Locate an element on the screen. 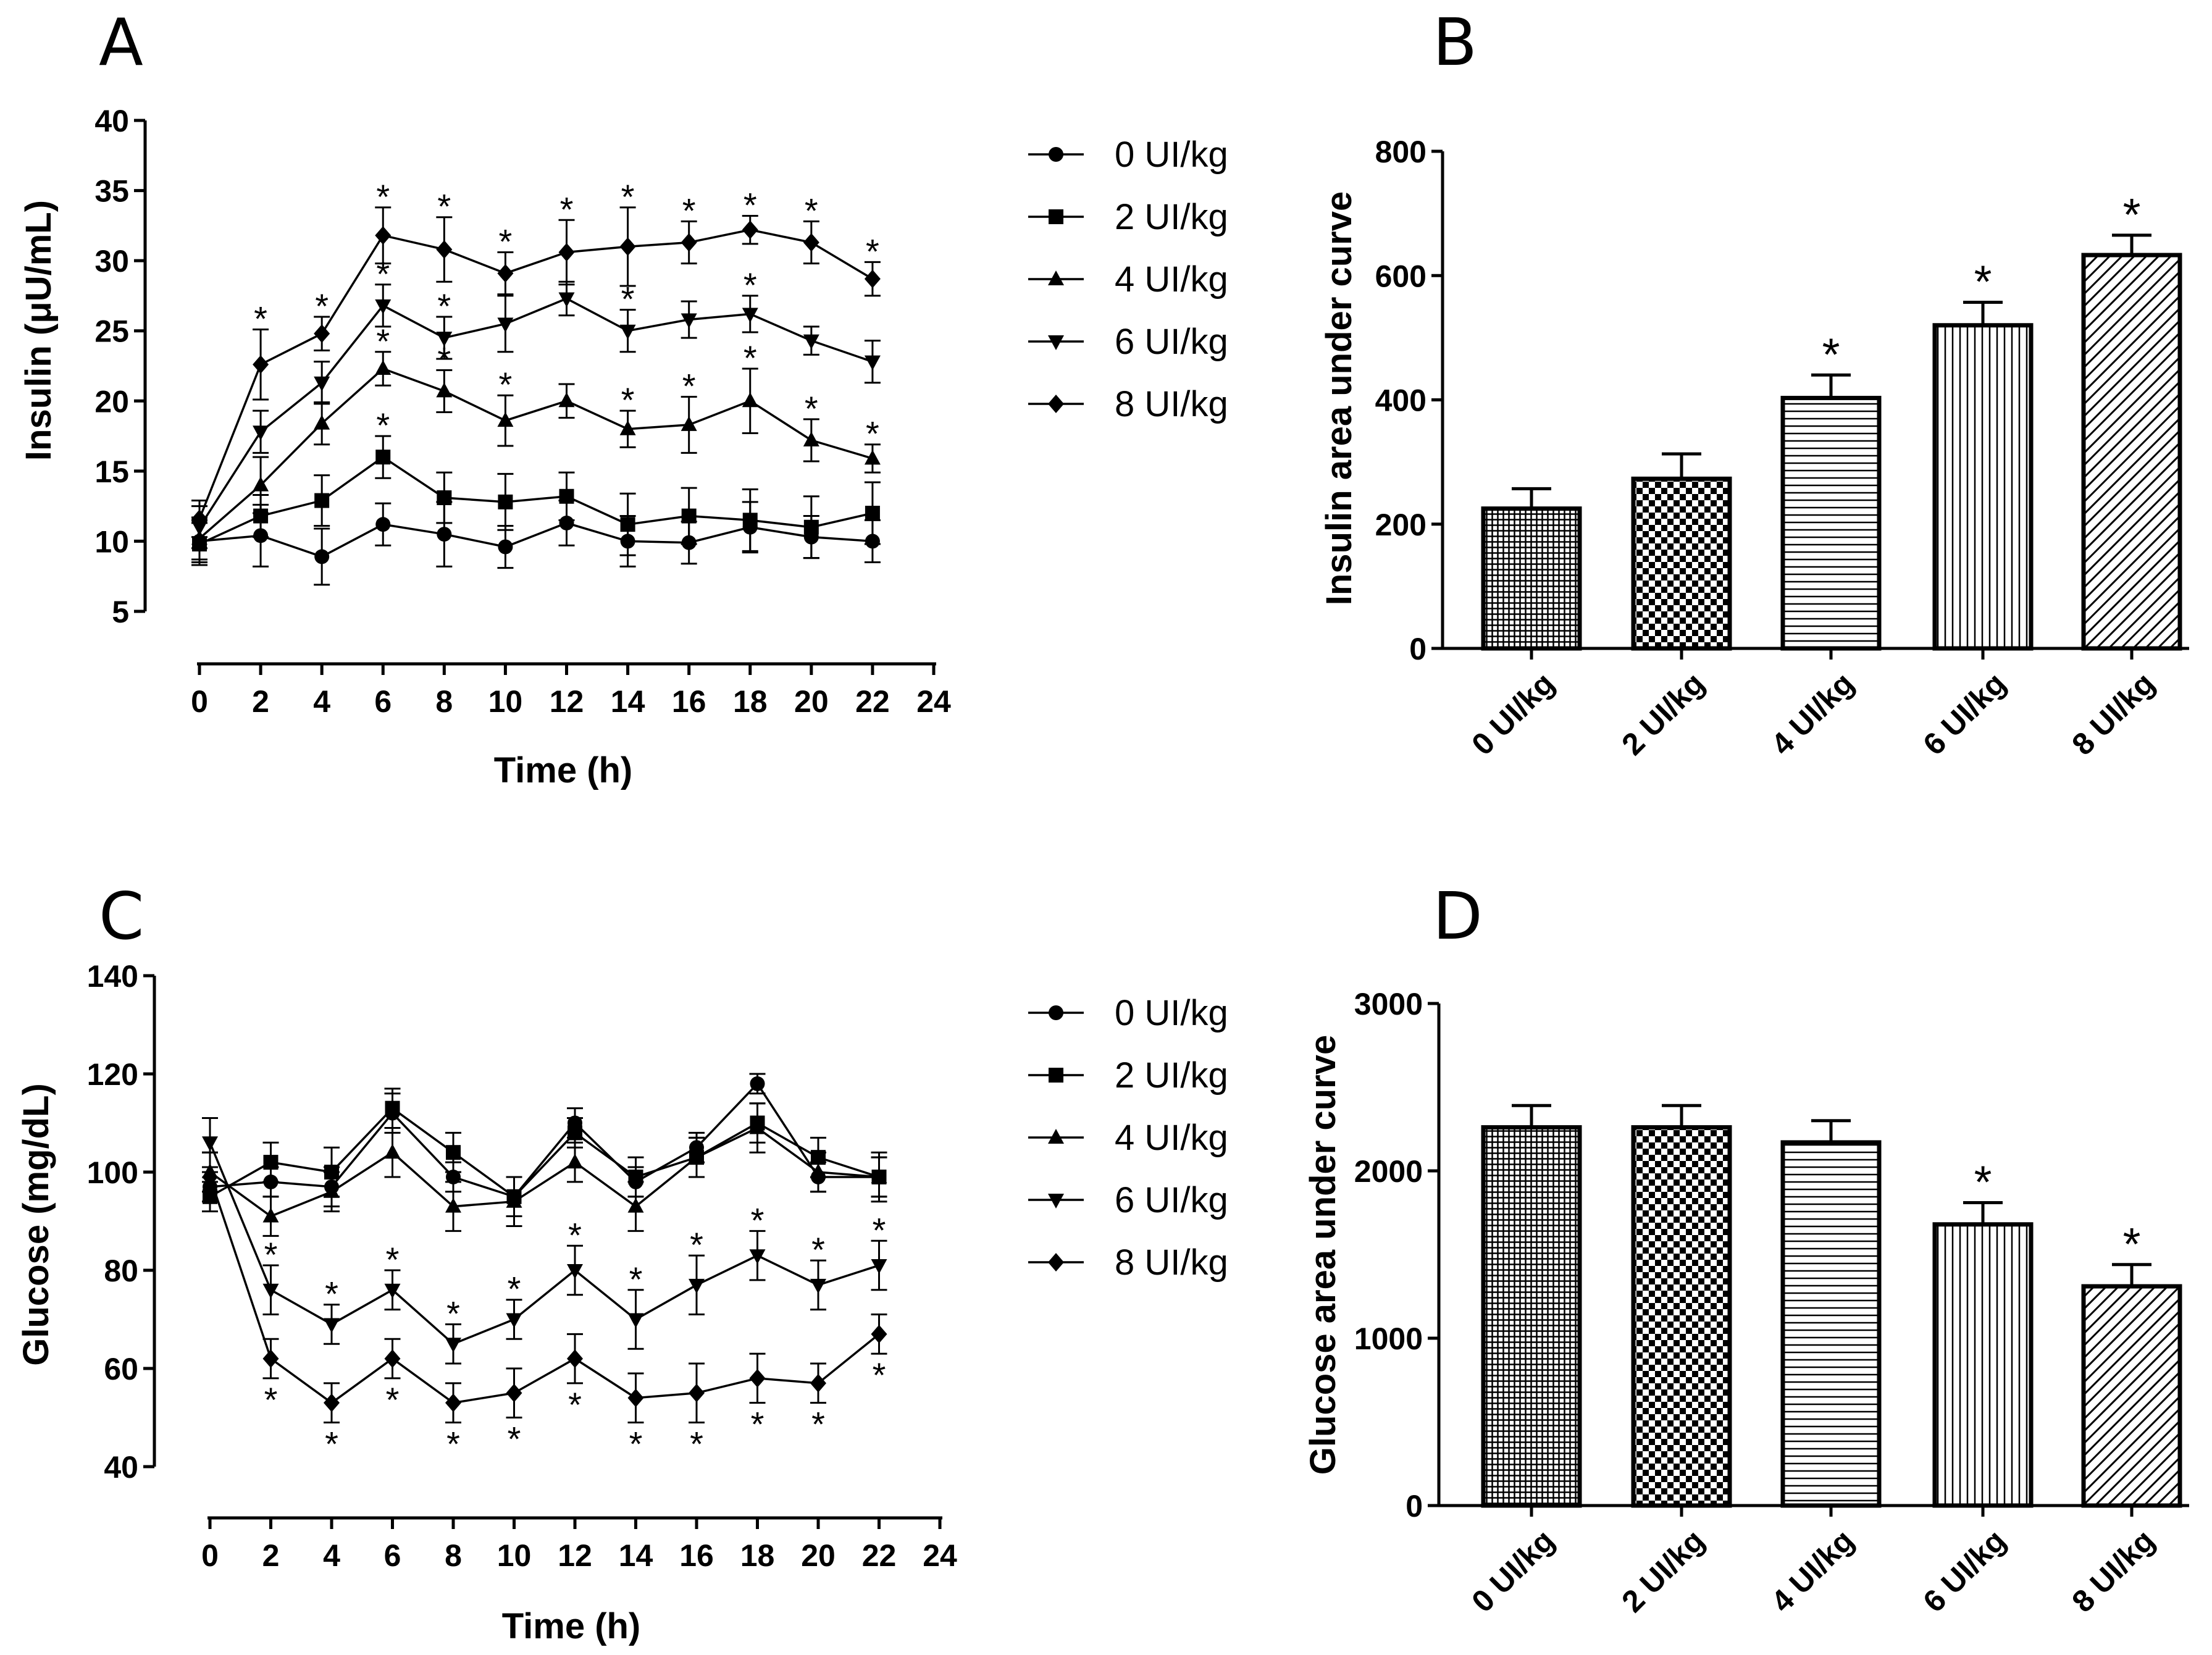 This screenshot has width=2212, height=1655. y-tick-label: 3000 is located at coordinates (1388, 1004).